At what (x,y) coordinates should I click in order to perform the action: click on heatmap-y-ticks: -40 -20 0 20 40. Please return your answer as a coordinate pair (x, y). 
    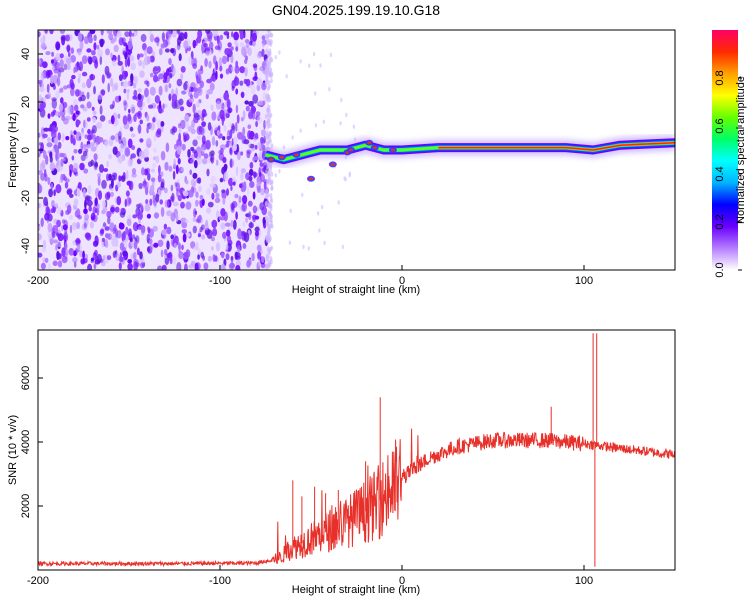
    Looking at the image, I should click on (31, 151).